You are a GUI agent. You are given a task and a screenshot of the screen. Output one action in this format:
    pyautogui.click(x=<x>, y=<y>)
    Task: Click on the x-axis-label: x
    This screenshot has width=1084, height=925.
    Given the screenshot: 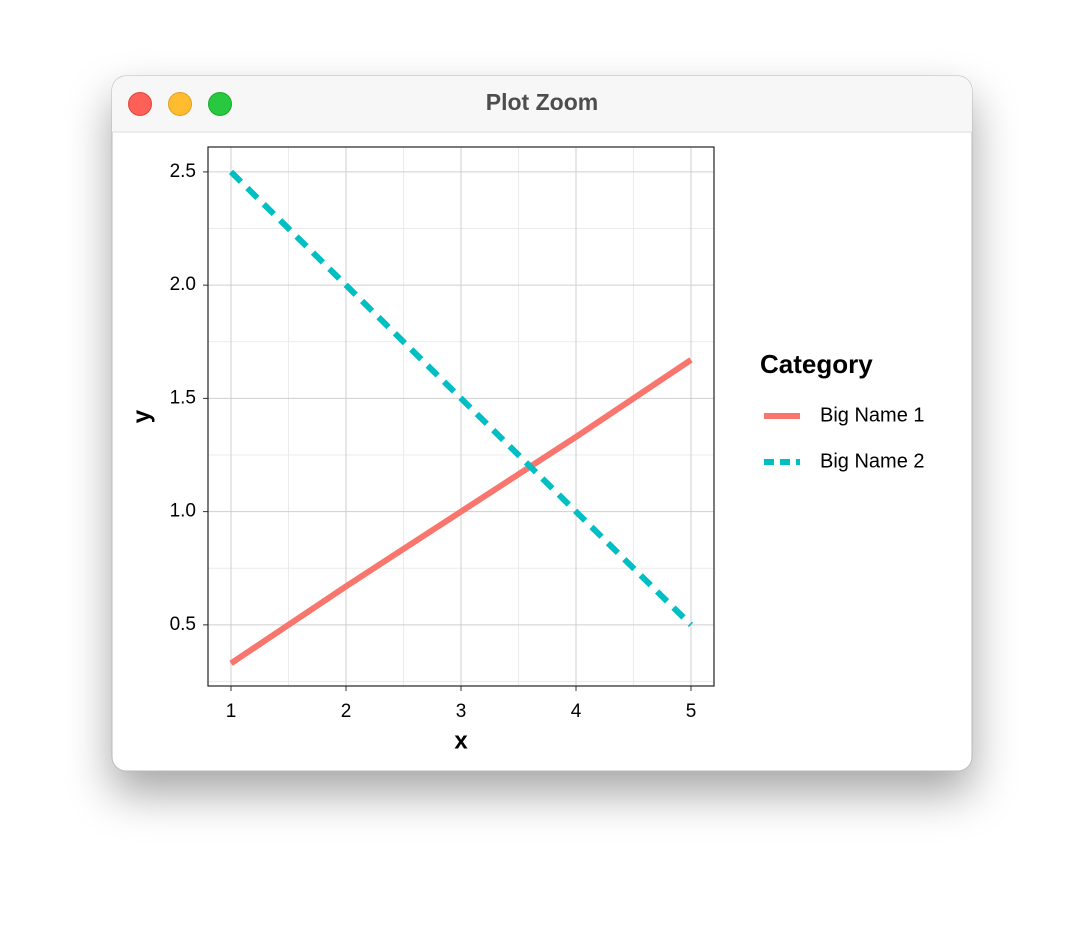 What is the action you would take?
    pyautogui.click(x=461, y=740)
    